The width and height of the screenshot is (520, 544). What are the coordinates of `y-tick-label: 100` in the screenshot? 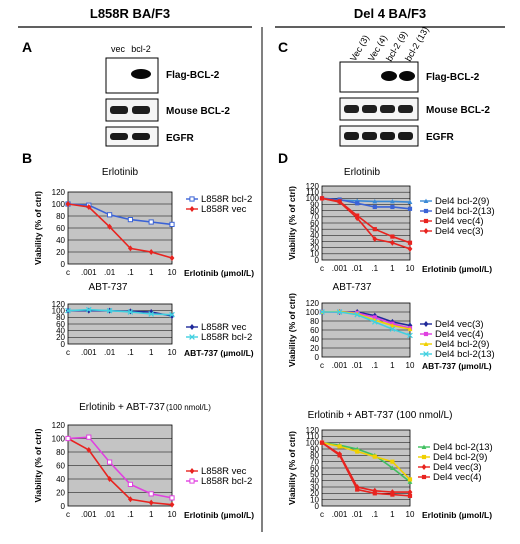 It's located at (59, 438).